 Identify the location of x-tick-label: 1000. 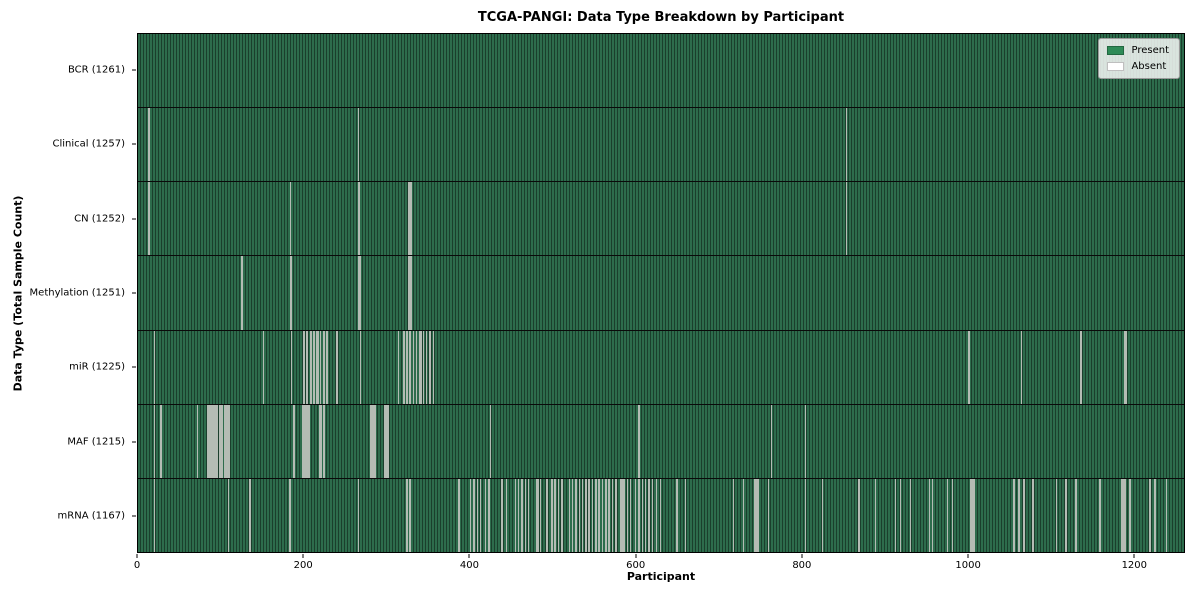
(968, 565).